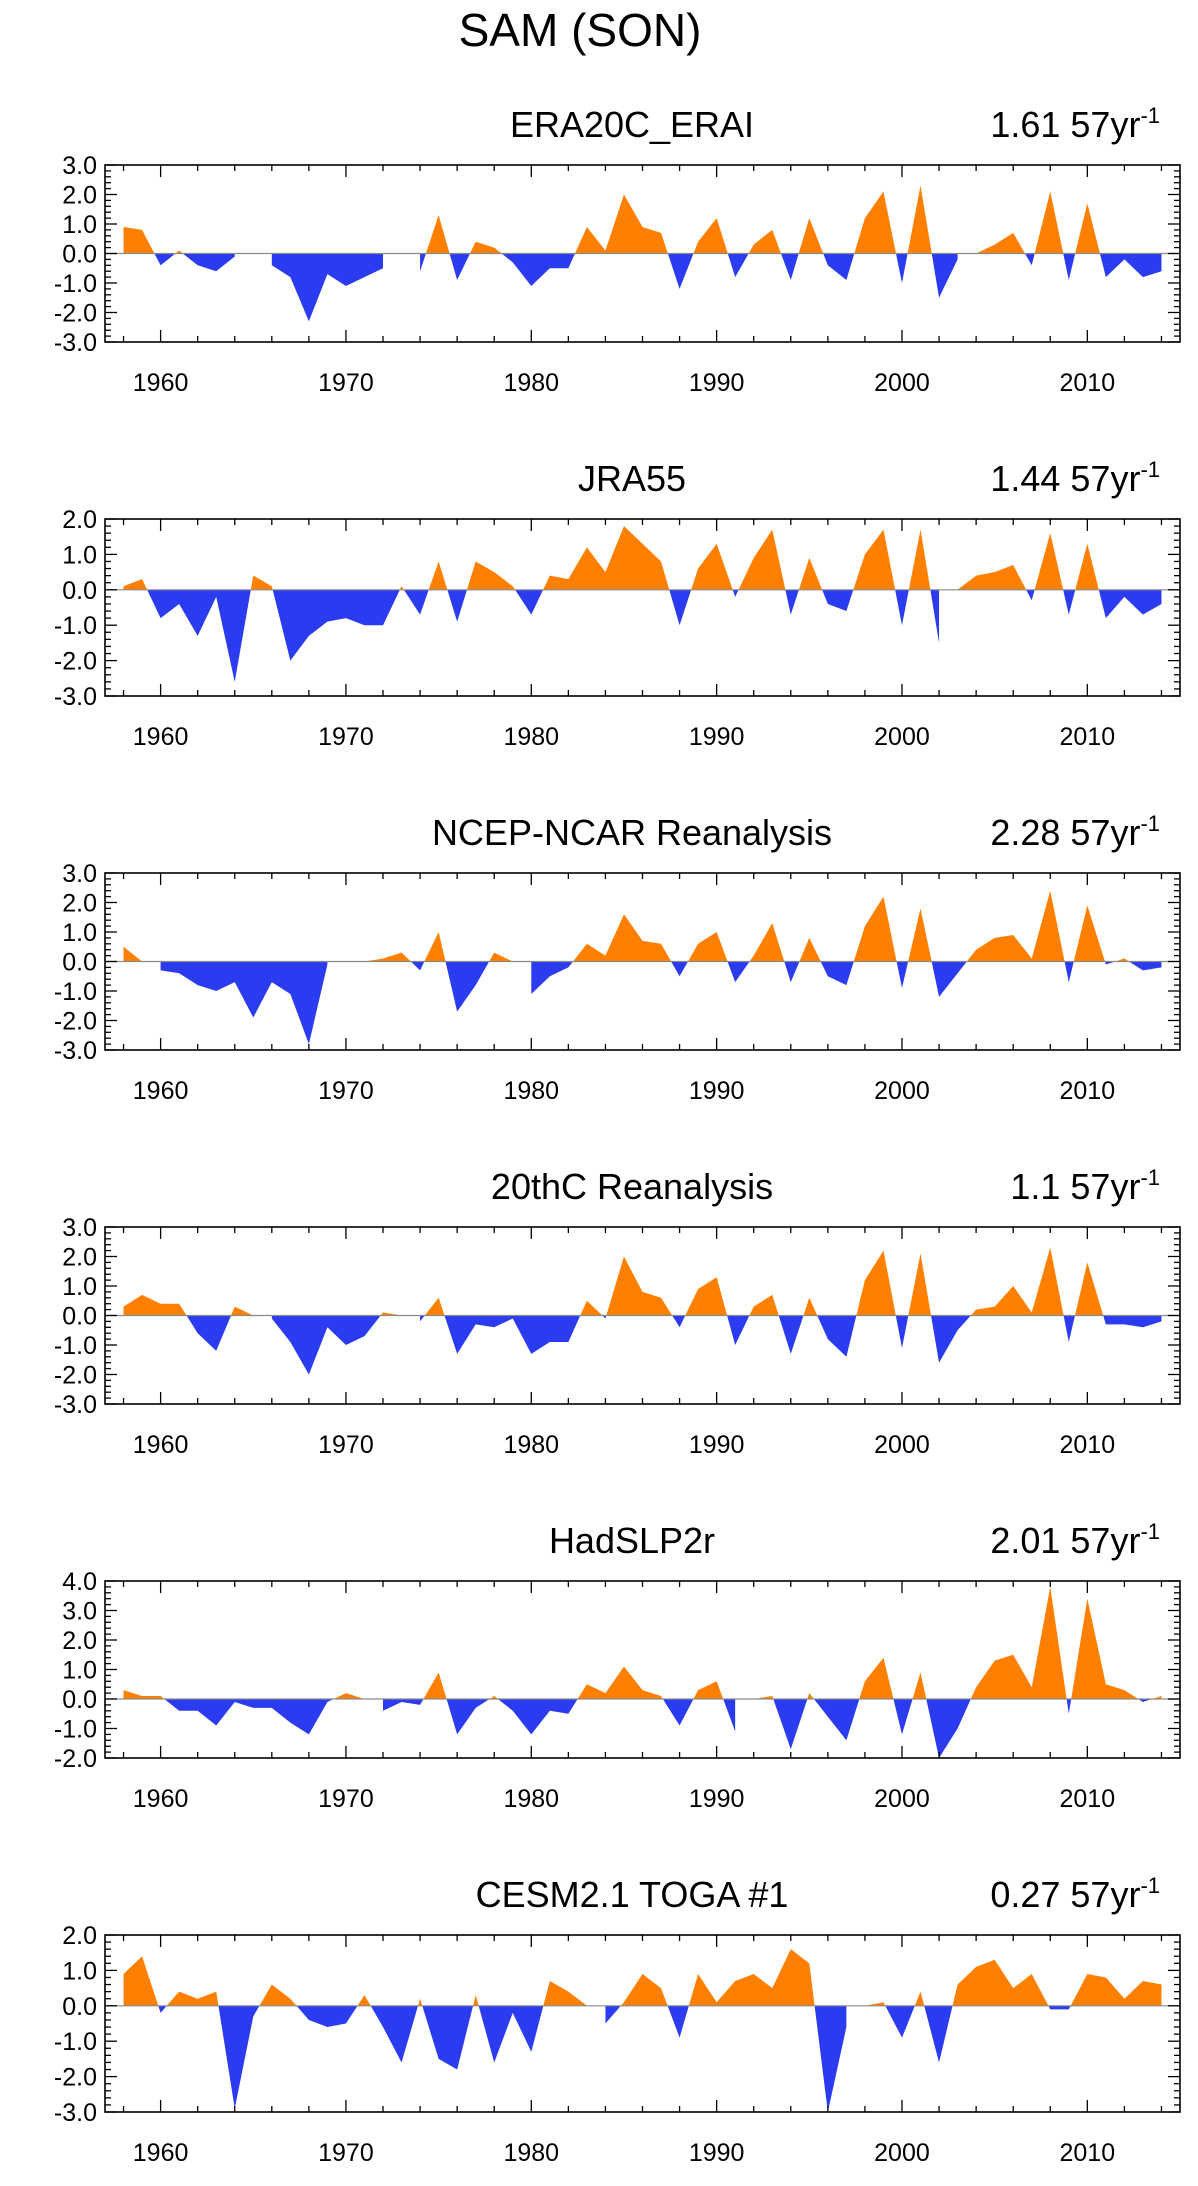 Image resolution: width=1198 pixels, height=2186 pixels. Describe the element at coordinates (79, 1228) in the screenshot. I see `y-tick-label: 3.0` at that location.